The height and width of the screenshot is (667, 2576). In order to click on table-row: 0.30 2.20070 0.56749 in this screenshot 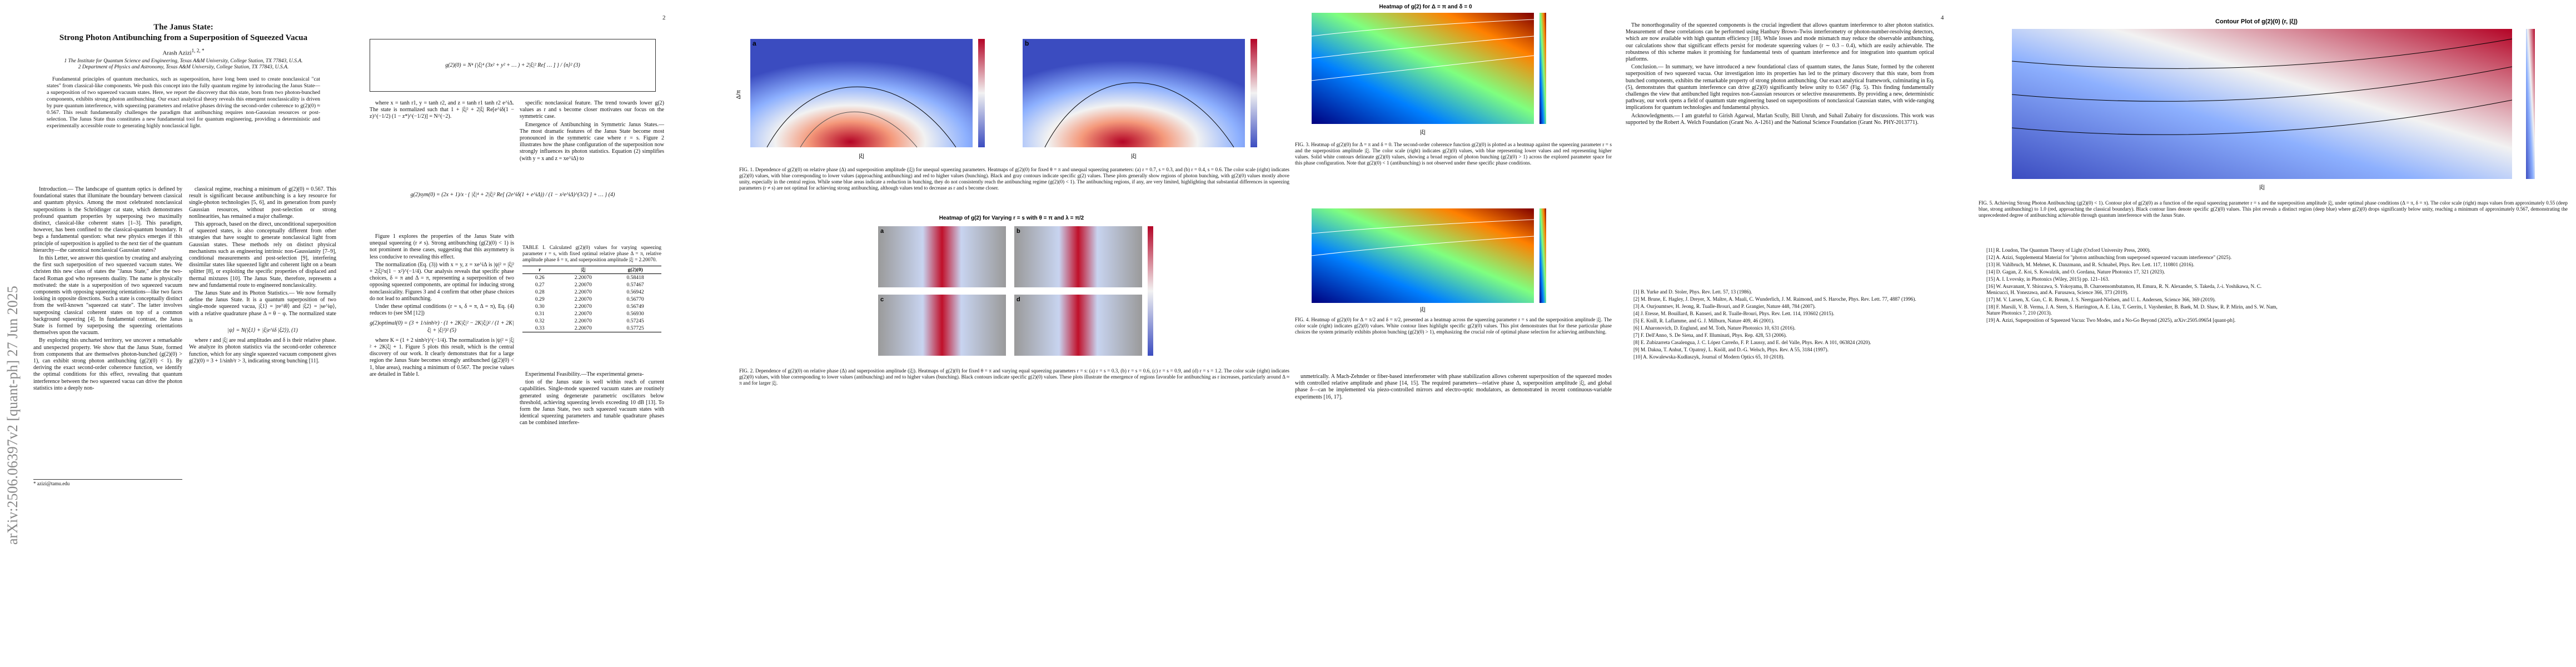, I will do `click(591, 306)`.